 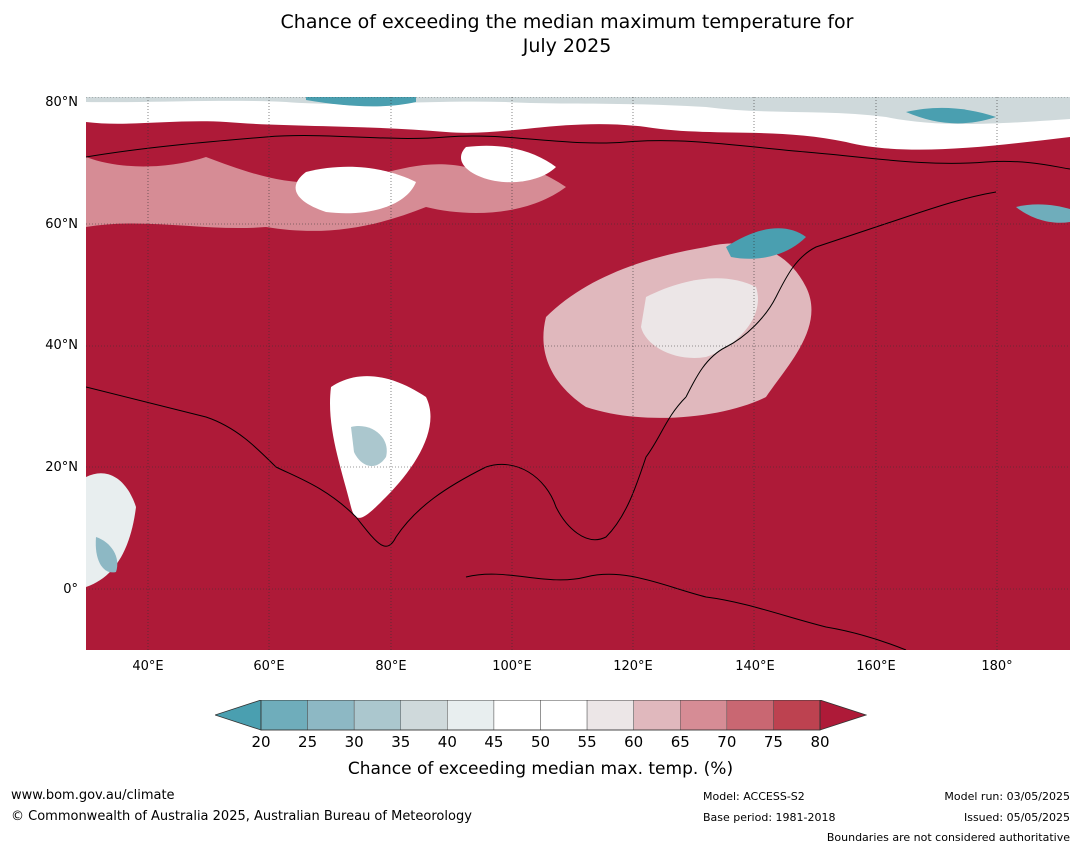 I want to click on colorbar-high-arrow, so click(x=843, y=715).